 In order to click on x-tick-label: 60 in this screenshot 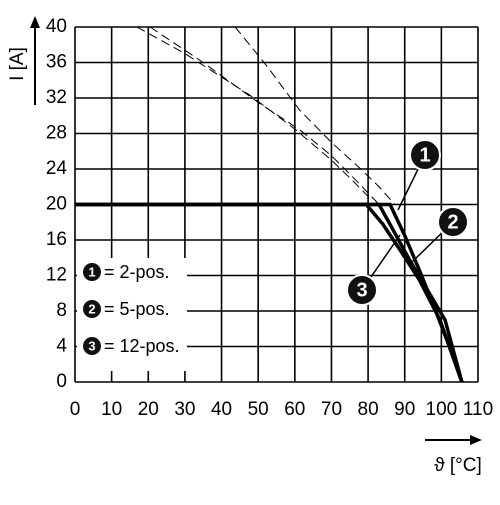, I will do `click(294, 409)`.